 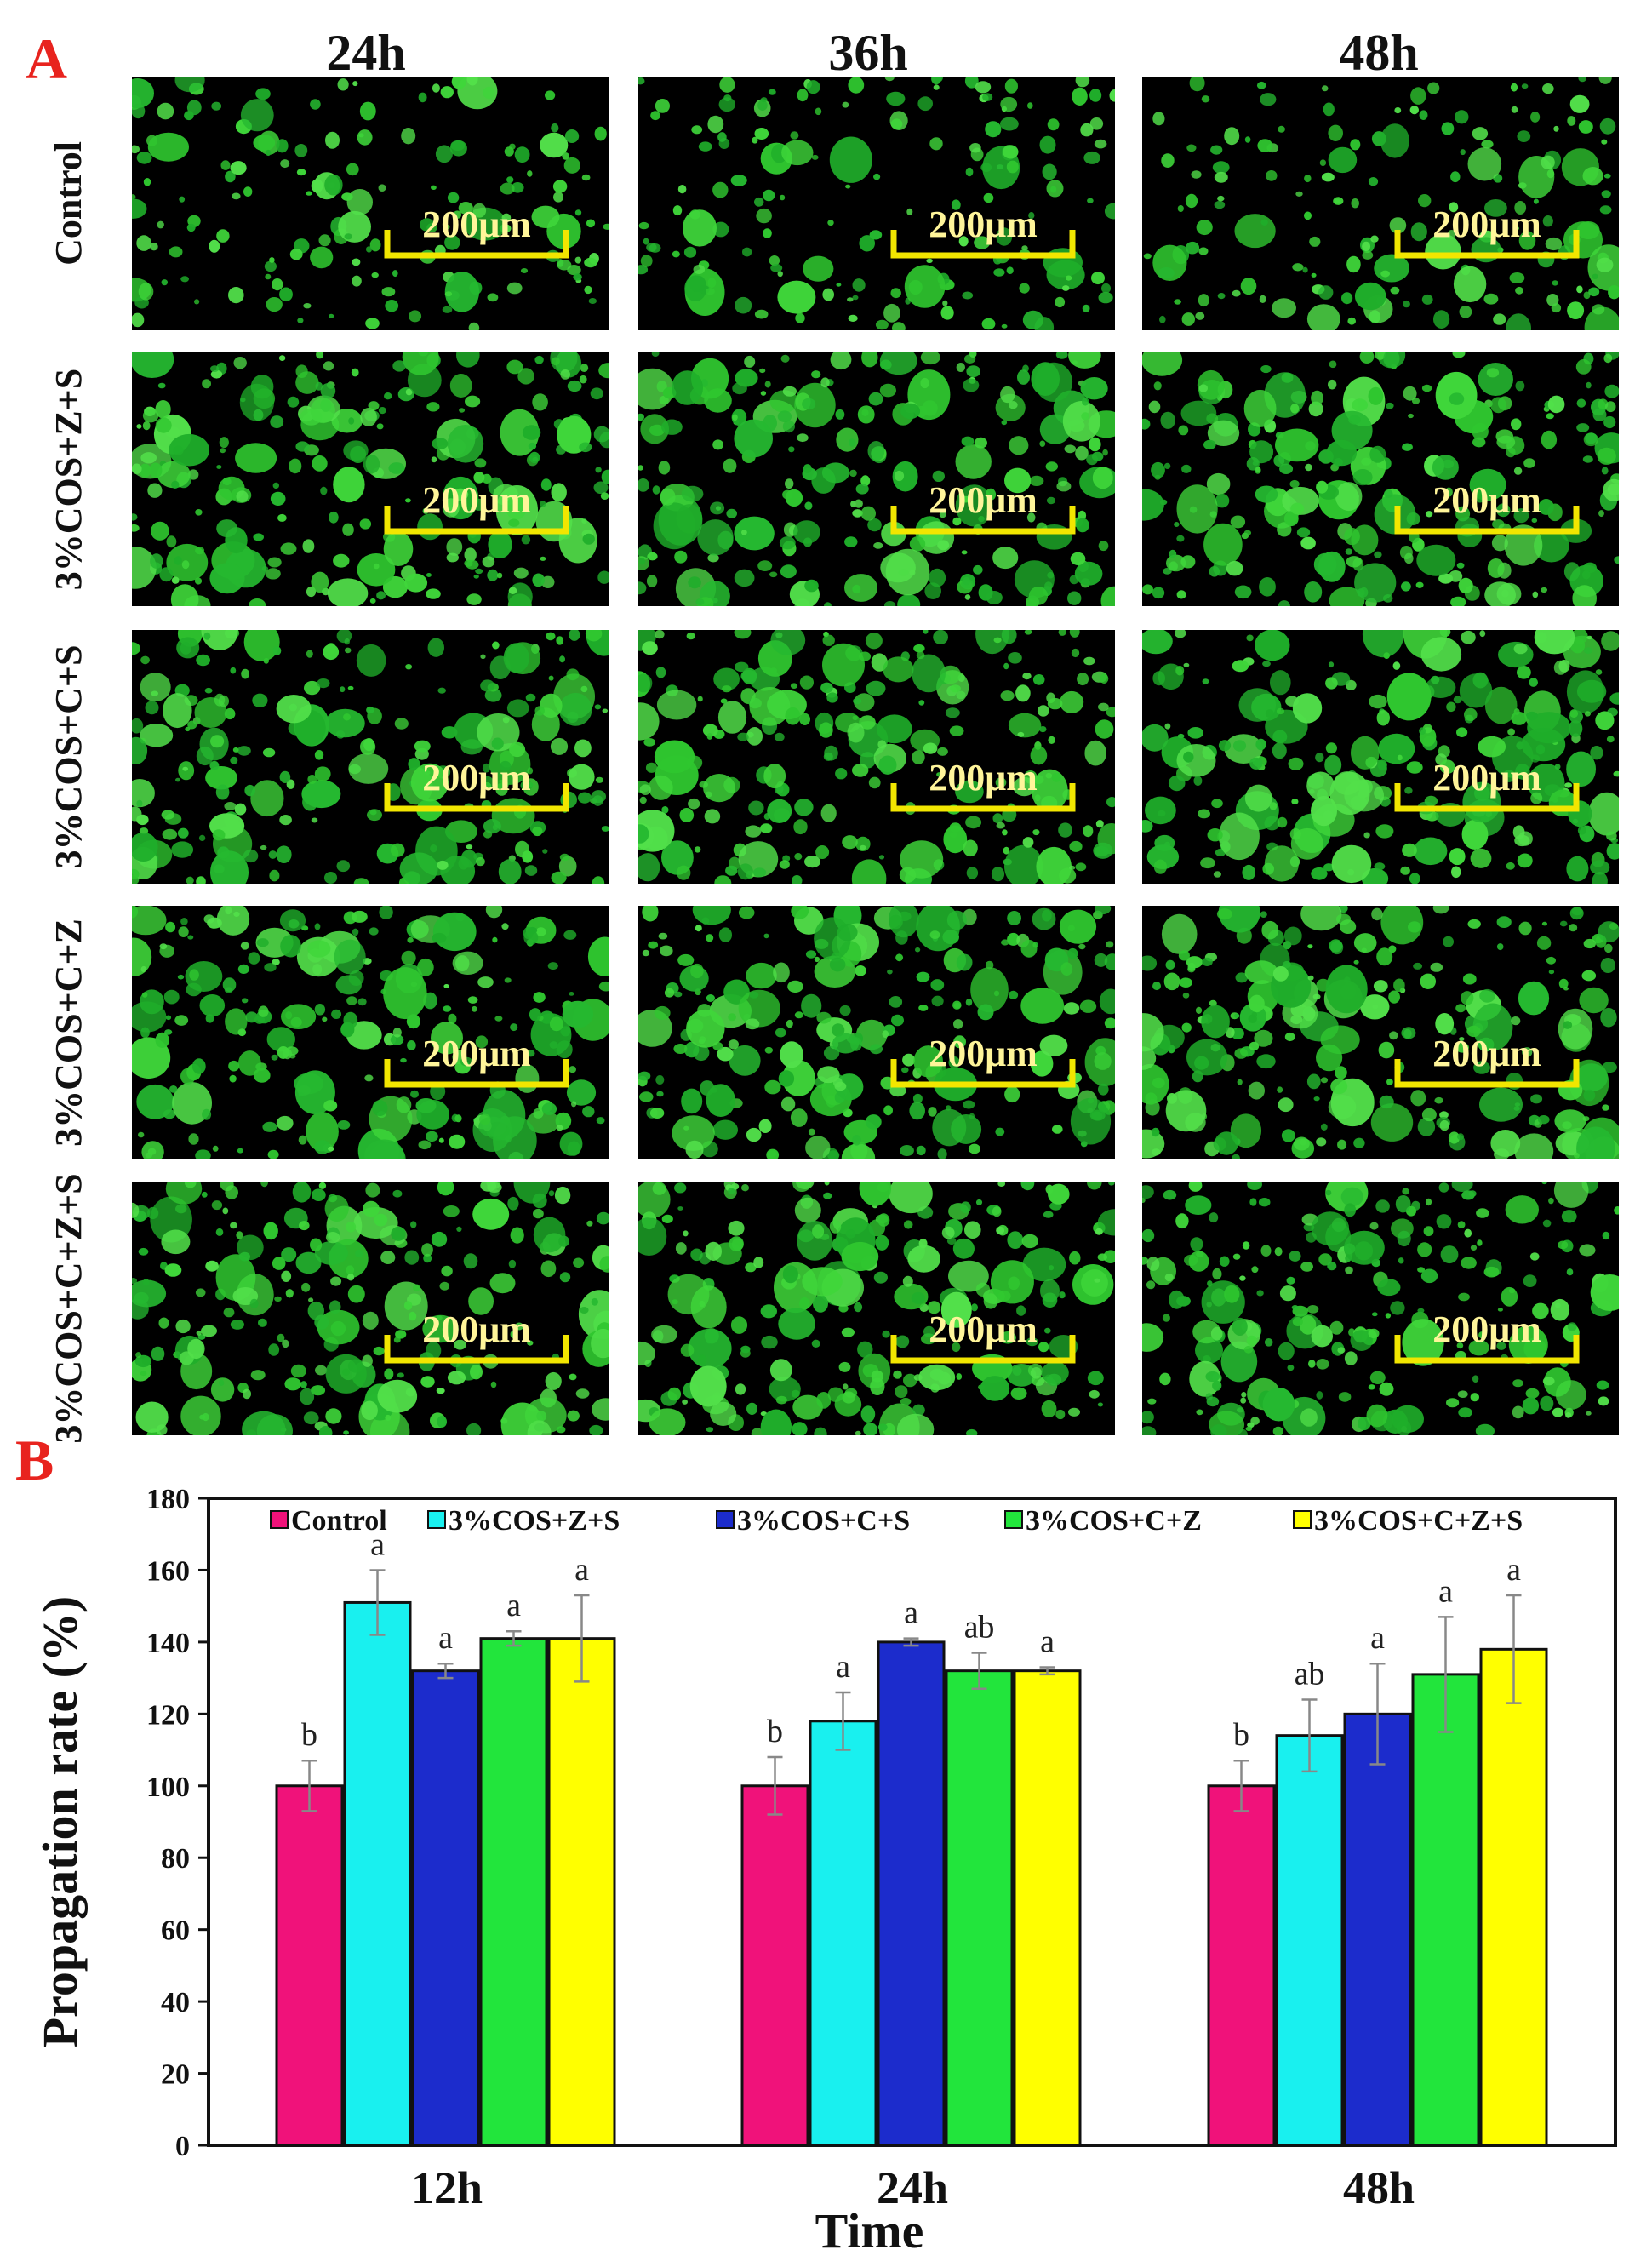 What do you see at coordinates (69, 479) in the screenshot?
I see `row-label-2: 3%COS+Z+S` at bounding box center [69, 479].